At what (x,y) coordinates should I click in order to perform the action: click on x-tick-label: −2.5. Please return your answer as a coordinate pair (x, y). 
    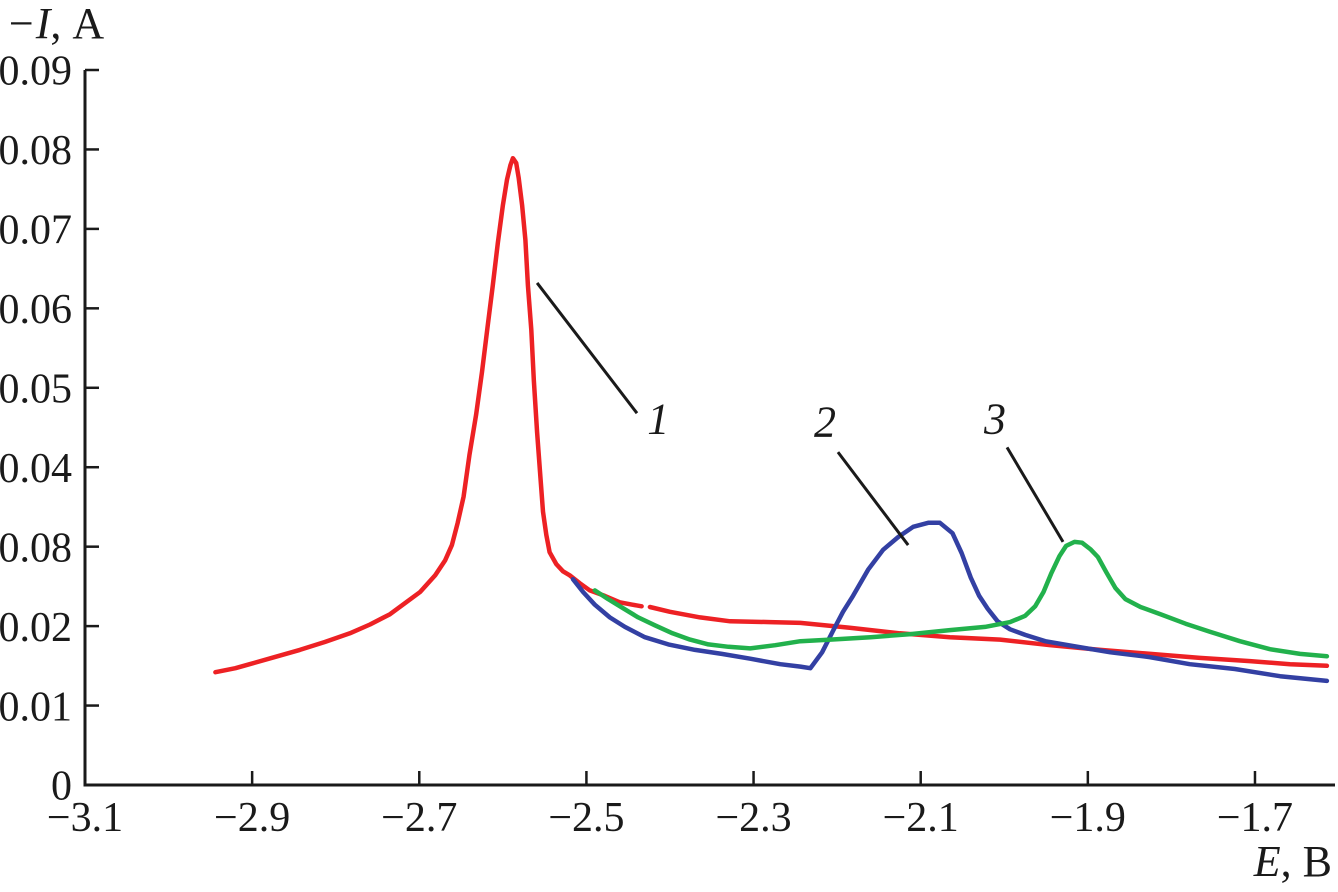
    Looking at the image, I should click on (586, 818).